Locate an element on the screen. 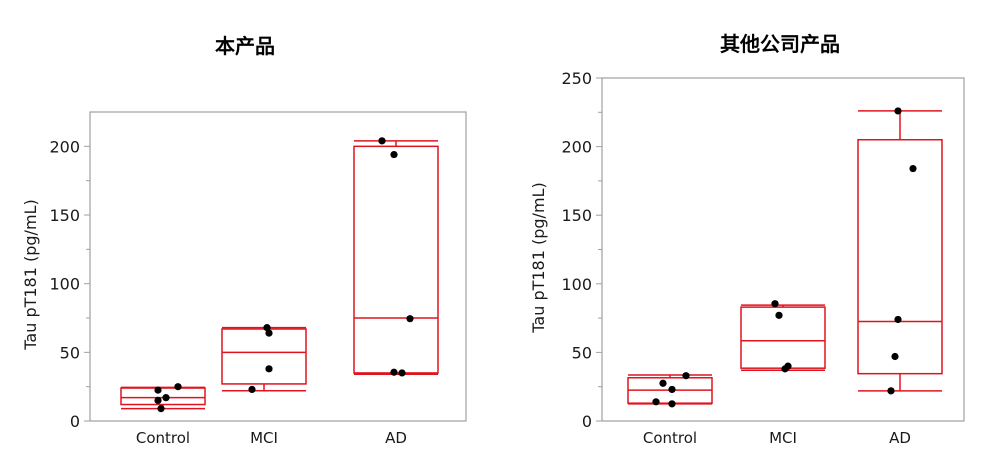 The height and width of the screenshot is (460, 1000). y-tick-label: 250 is located at coordinates (576, 78).